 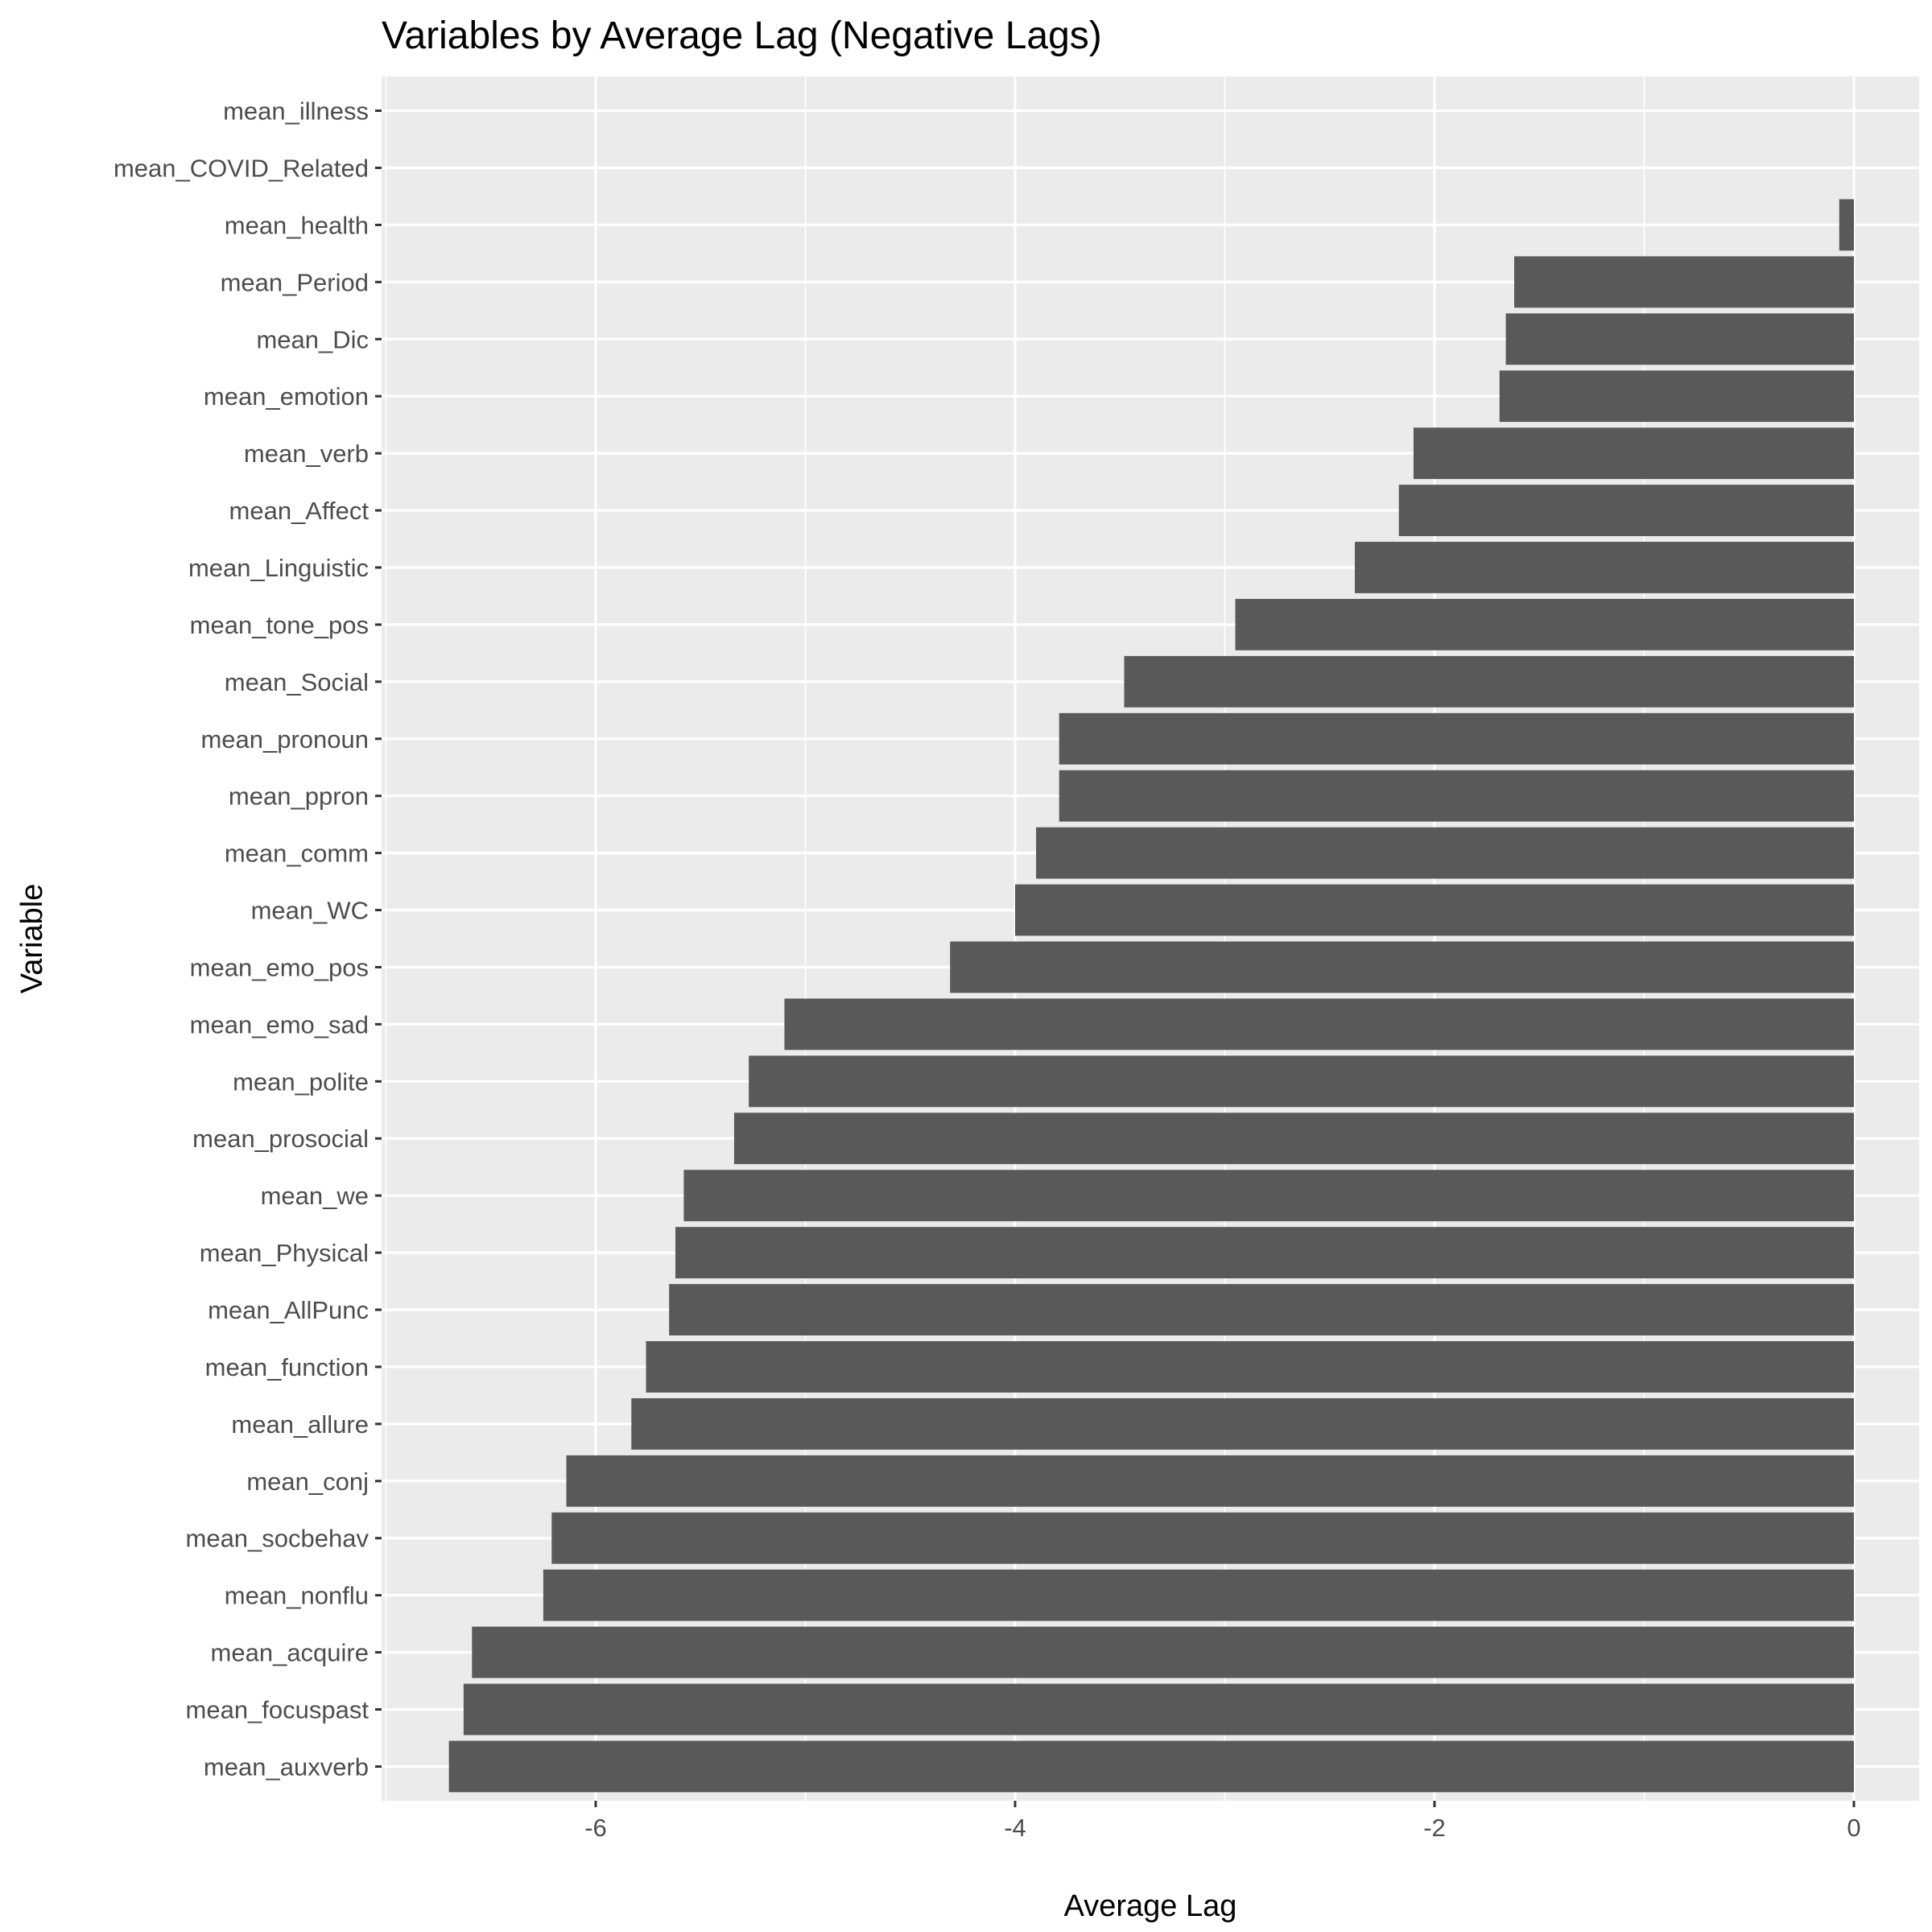 I want to click on y-tick-label: mean_nonflu, so click(x=297, y=1596).